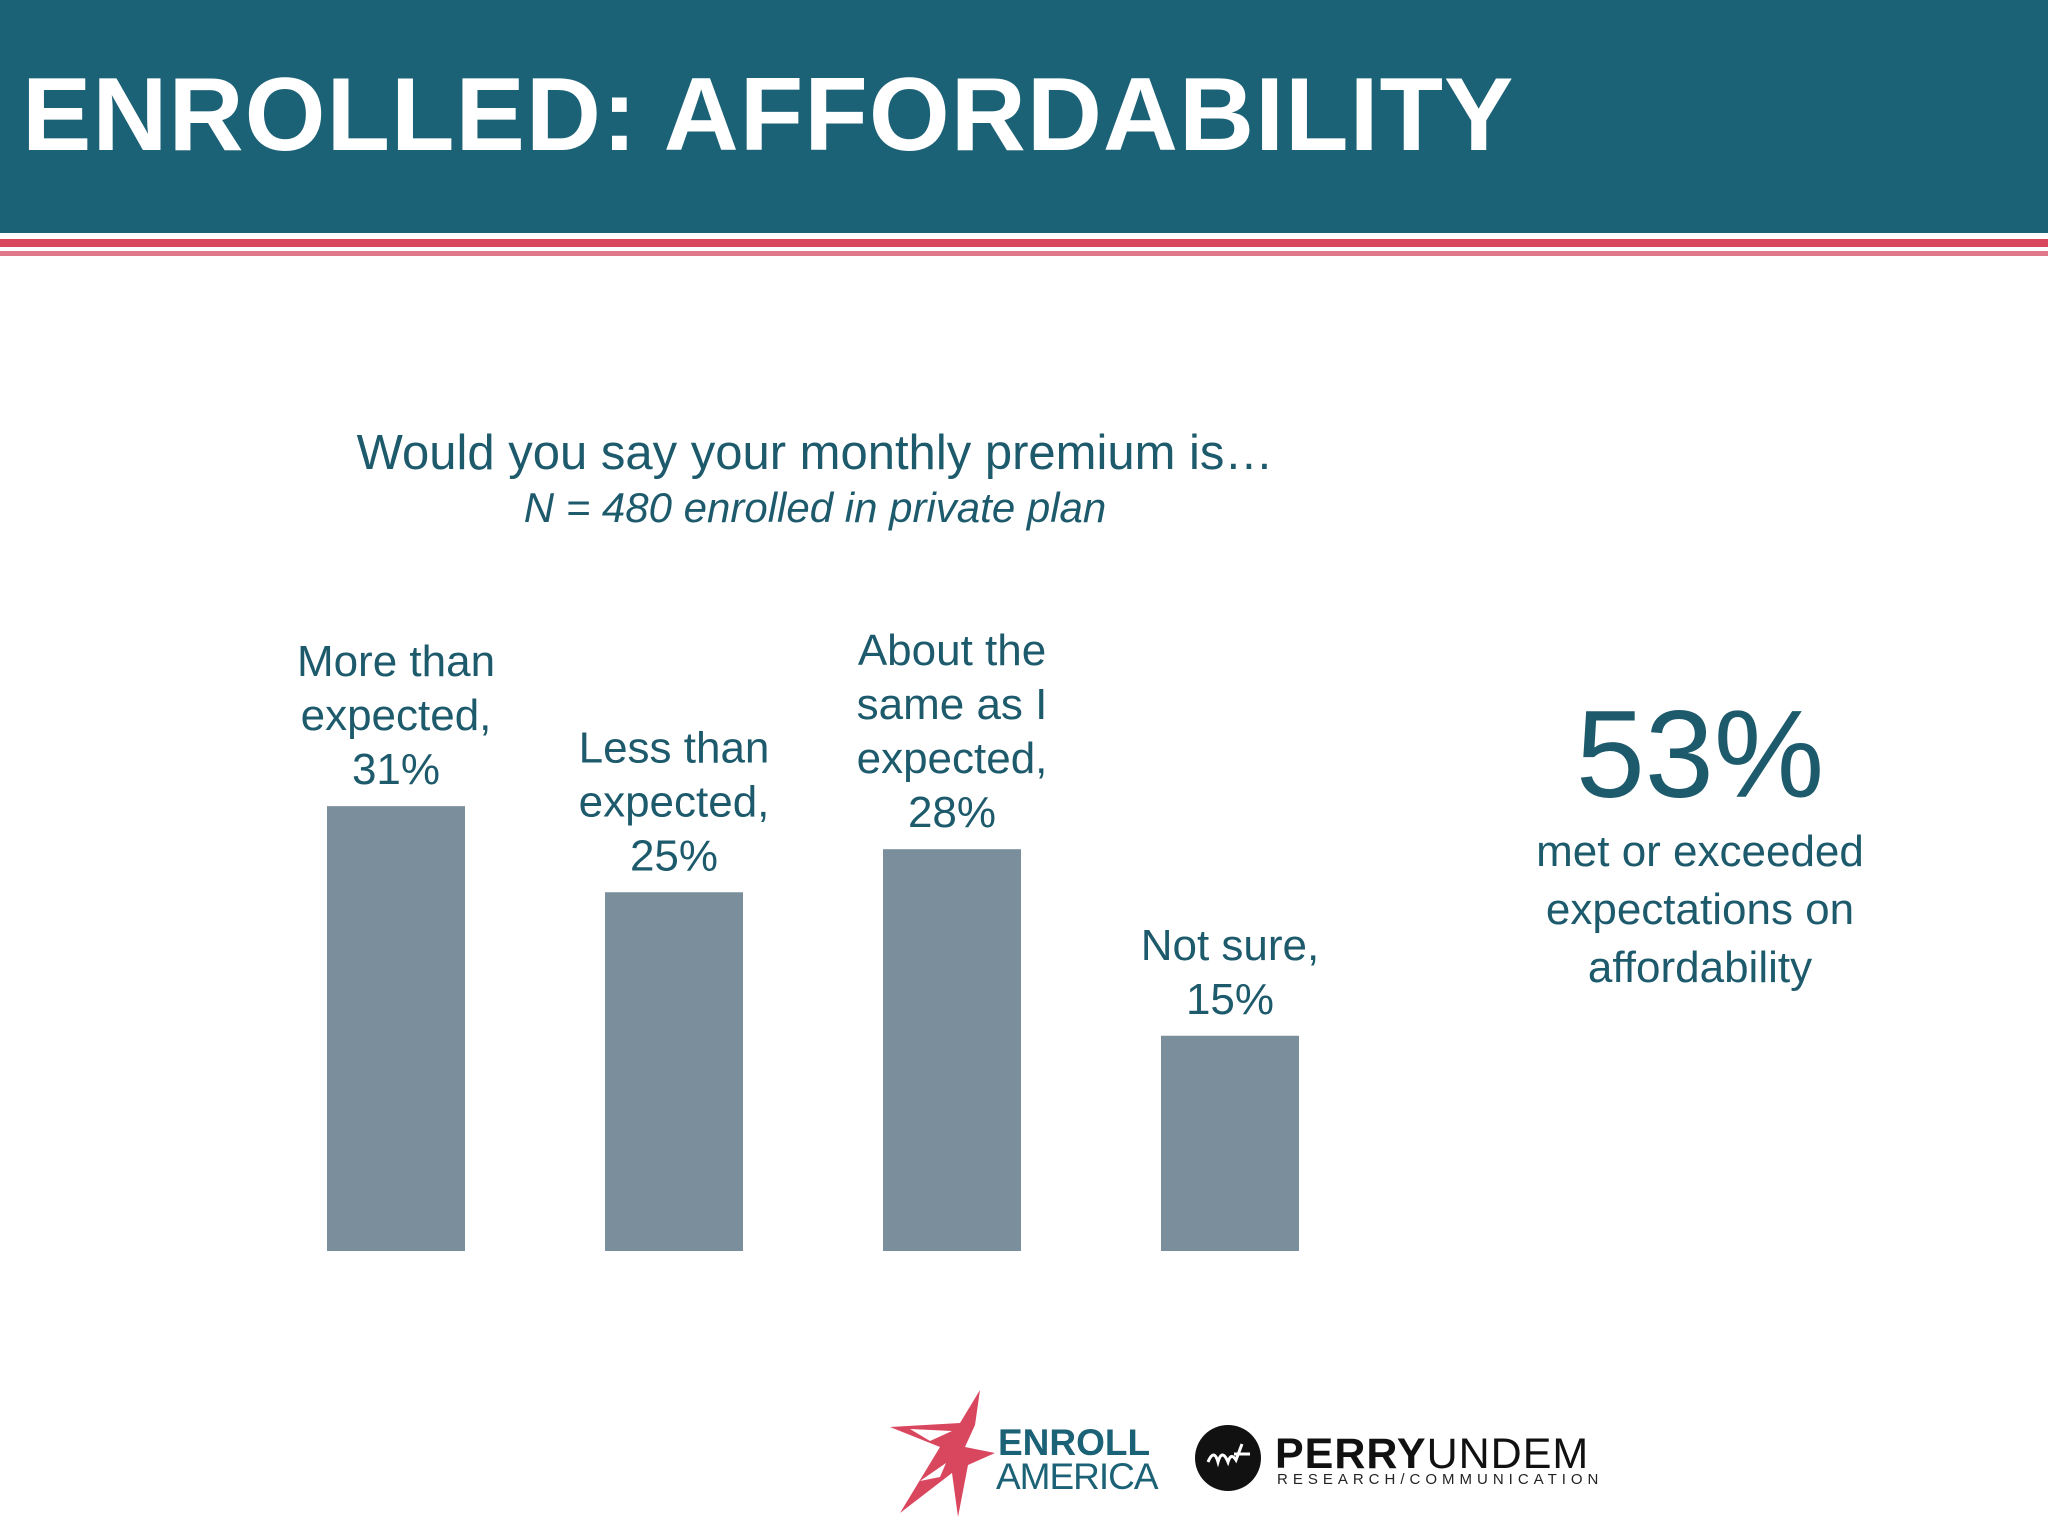 The width and height of the screenshot is (2048, 1536). Describe the element at coordinates (674, 855) in the screenshot. I see `bar-label: 25%` at that location.